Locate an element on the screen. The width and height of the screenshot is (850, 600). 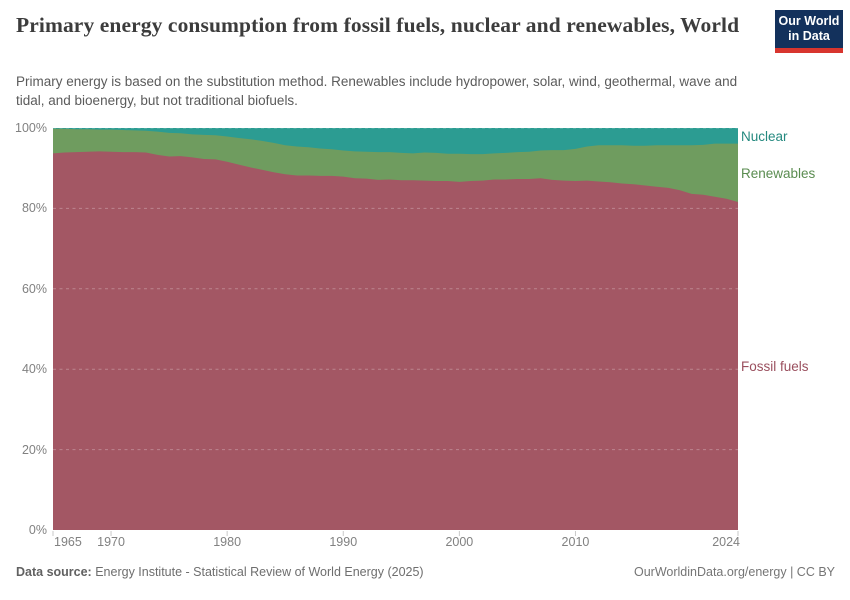
owid-logo-text-line2: in Data is located at coordinates (809, 35).